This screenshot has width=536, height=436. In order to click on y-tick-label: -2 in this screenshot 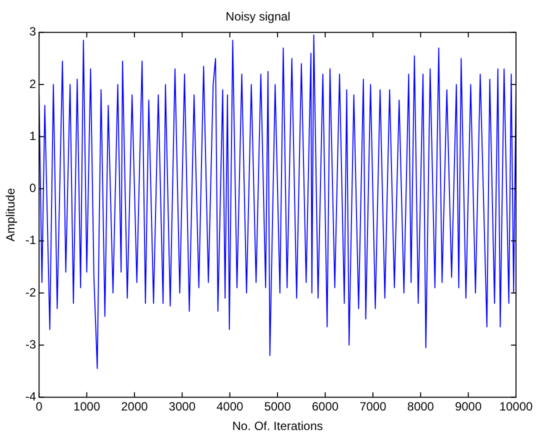, I will do `click(30, 292)`.